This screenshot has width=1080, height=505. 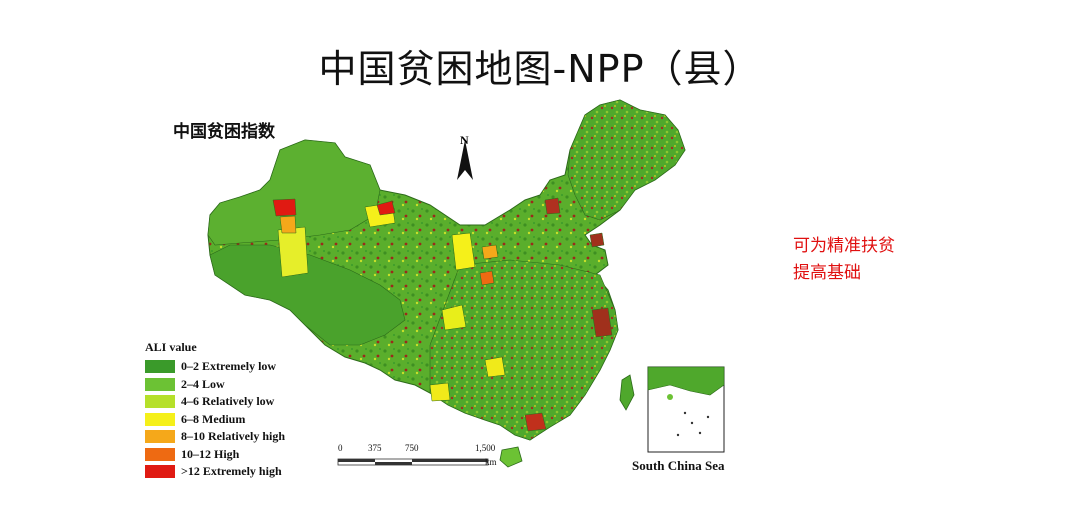 What do you see at coordinates (524, 350) in the screenshot?
I see `region-southeast` at bounding box center [524, 350].